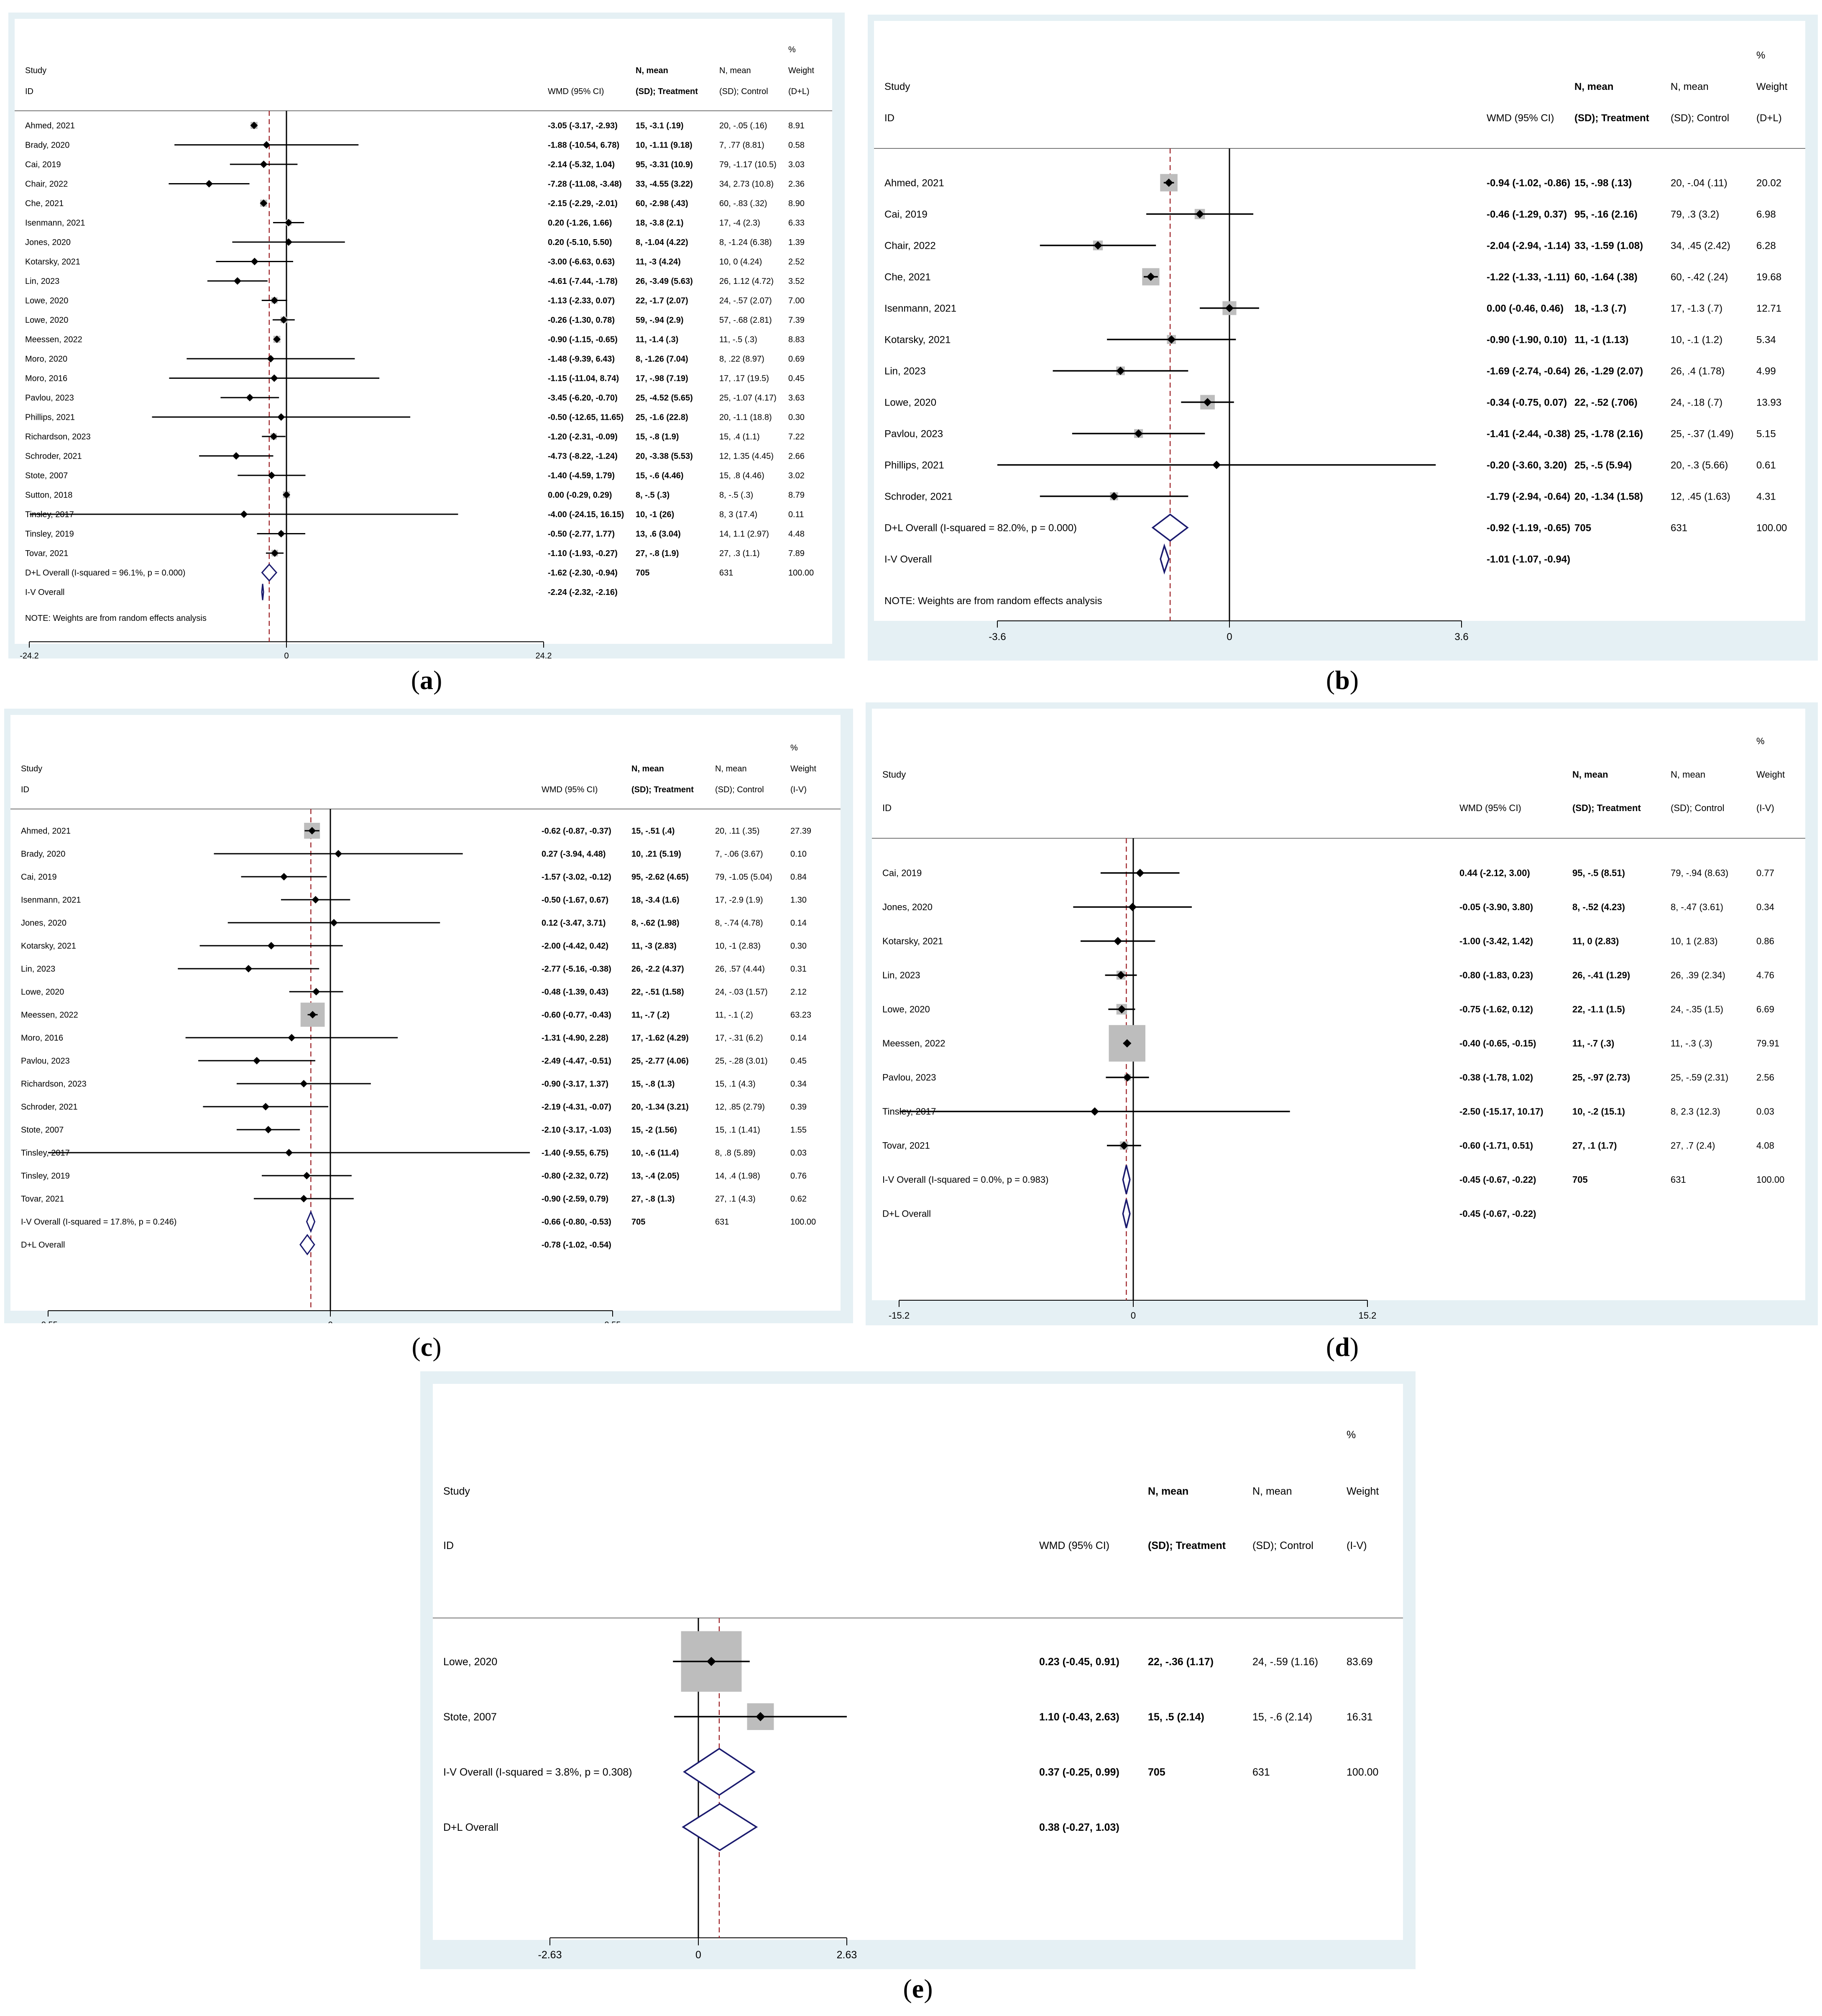  Describe the element at coordinates (1229, 637) in the screenshot. I see `x-axis-tick-label: 0` at that location.